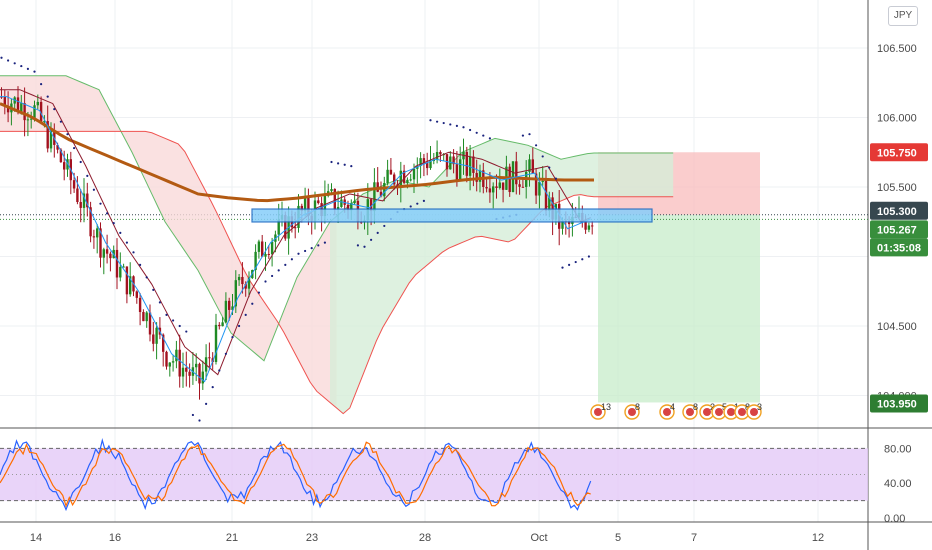 The width and height of the screenshot is (932, 550). I want to click on event-count: 13, so click(606, 407).